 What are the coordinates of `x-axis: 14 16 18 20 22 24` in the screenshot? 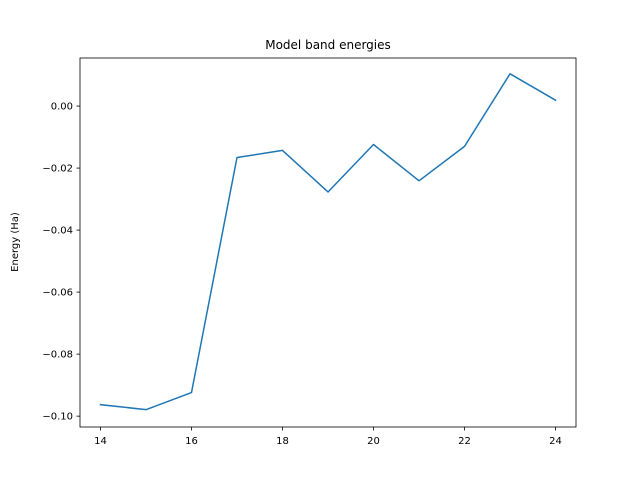 It's located at (328, 437).